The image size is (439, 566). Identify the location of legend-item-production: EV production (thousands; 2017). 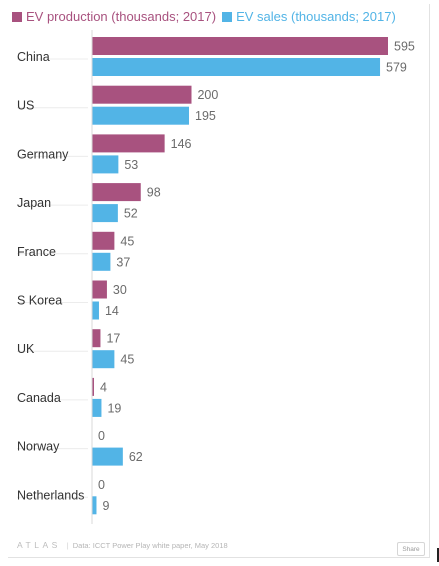
(114, 16).